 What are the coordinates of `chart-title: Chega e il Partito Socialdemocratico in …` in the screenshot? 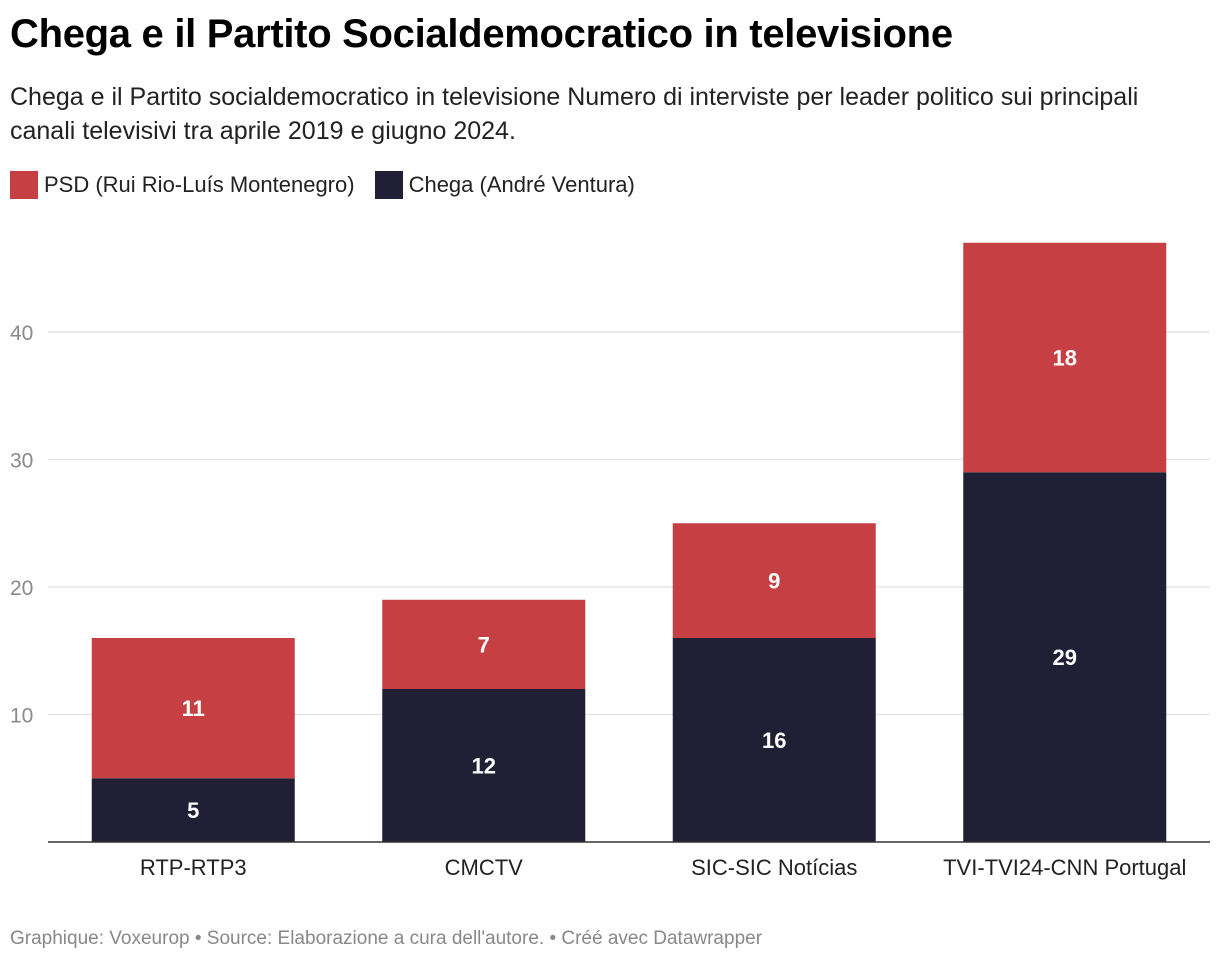 It's located at (481, 34).